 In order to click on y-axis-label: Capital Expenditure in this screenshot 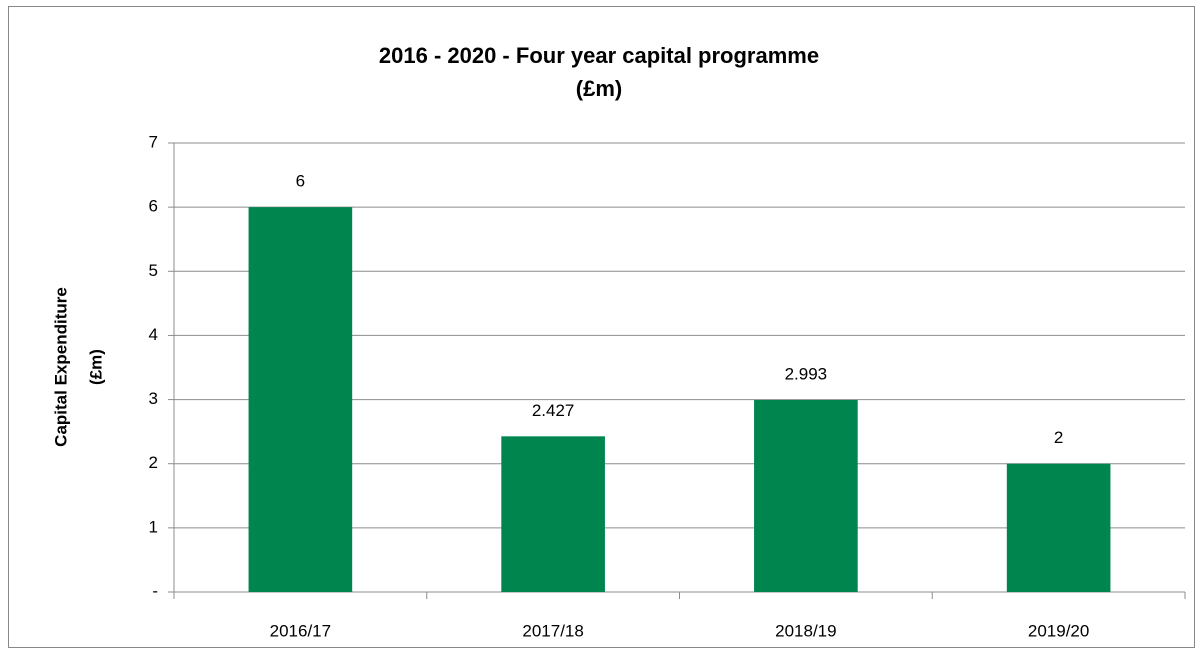, I will do `click(60, 367)`.